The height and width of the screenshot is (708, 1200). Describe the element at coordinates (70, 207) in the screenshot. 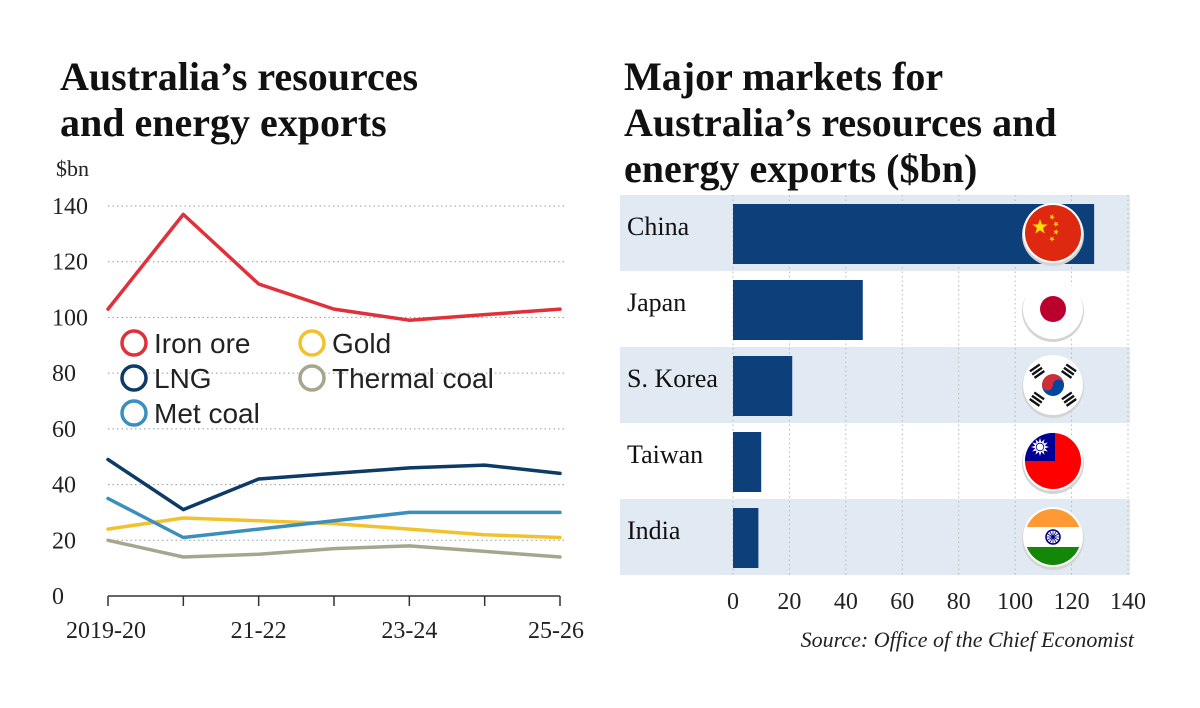

I see `y-tick-label: 140` at that location.